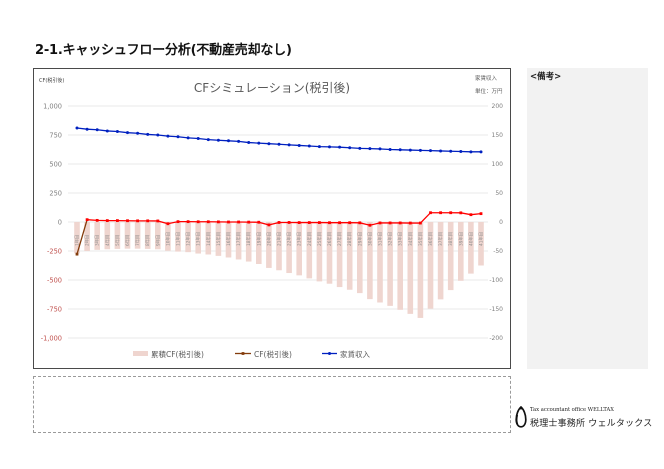 This screenshot has height=469, width=664. Describe the element at coordinates (96, 239) in the screenshot. I see `category-label: 3年目` at that location.